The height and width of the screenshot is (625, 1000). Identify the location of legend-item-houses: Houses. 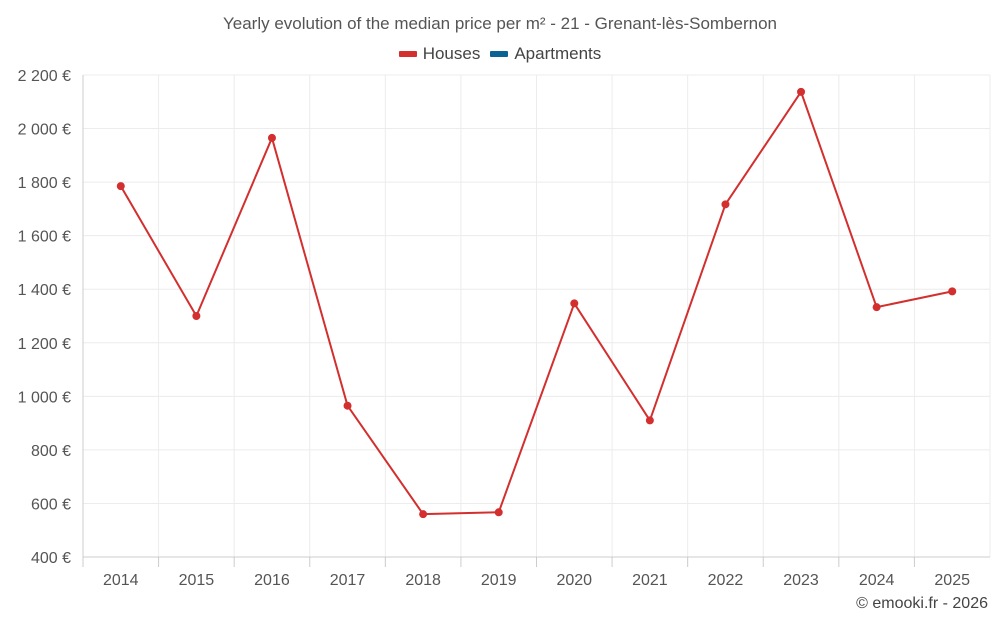
(439, 54).